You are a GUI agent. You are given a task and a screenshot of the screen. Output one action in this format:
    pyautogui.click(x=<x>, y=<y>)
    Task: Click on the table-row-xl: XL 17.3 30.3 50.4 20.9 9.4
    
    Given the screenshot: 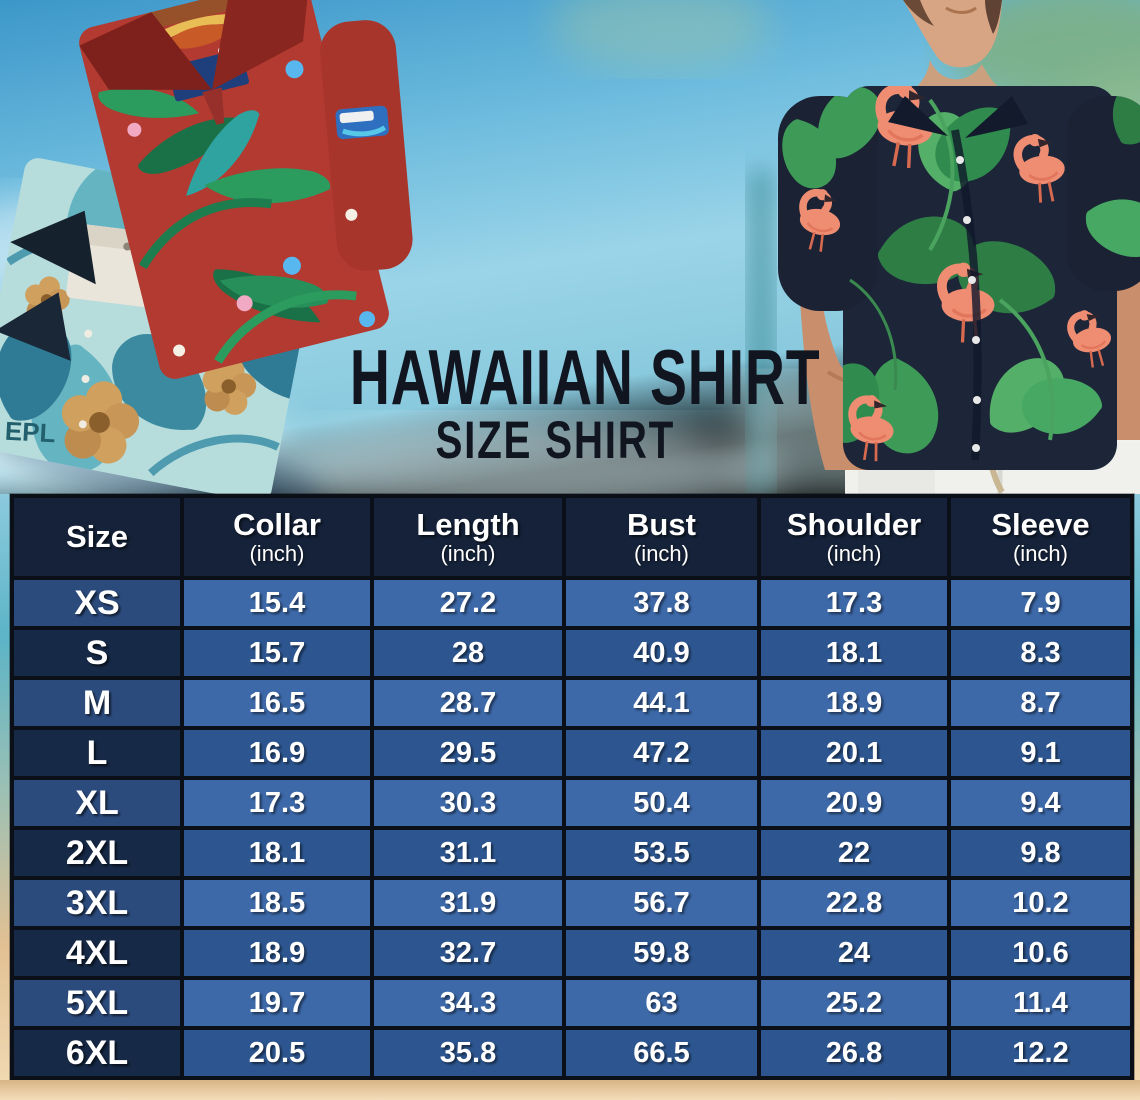 What is the action you would take?
    pyautogui.click(x=572, y=803)
    